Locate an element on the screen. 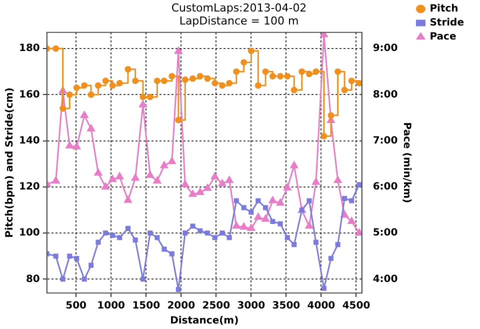  legend-label: Pace is located at coordinates (443, 37).